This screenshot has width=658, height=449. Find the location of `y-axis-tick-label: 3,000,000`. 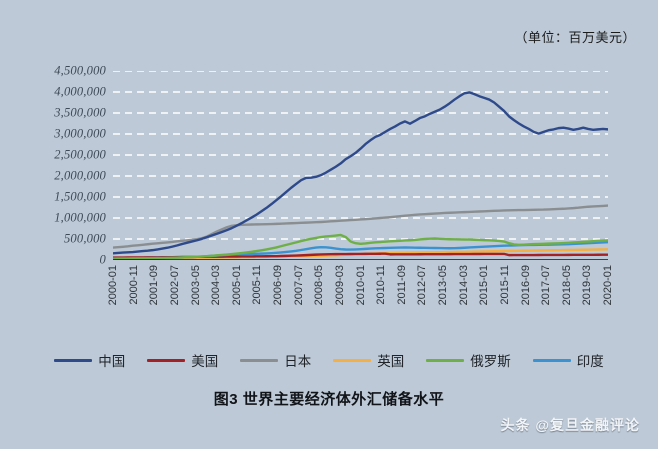

y-axis-tick-label: 3,000,000 is located at coordinates (80, 133).